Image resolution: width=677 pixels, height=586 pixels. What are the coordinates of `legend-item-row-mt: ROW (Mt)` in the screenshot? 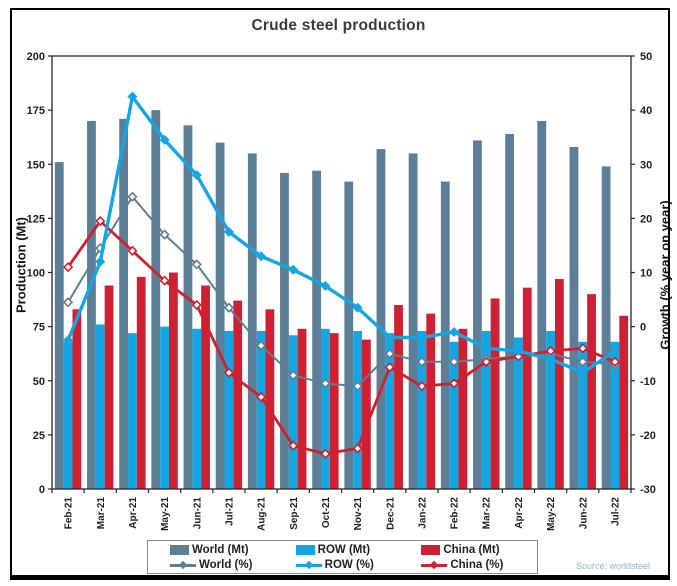 It's located at (343, 550).